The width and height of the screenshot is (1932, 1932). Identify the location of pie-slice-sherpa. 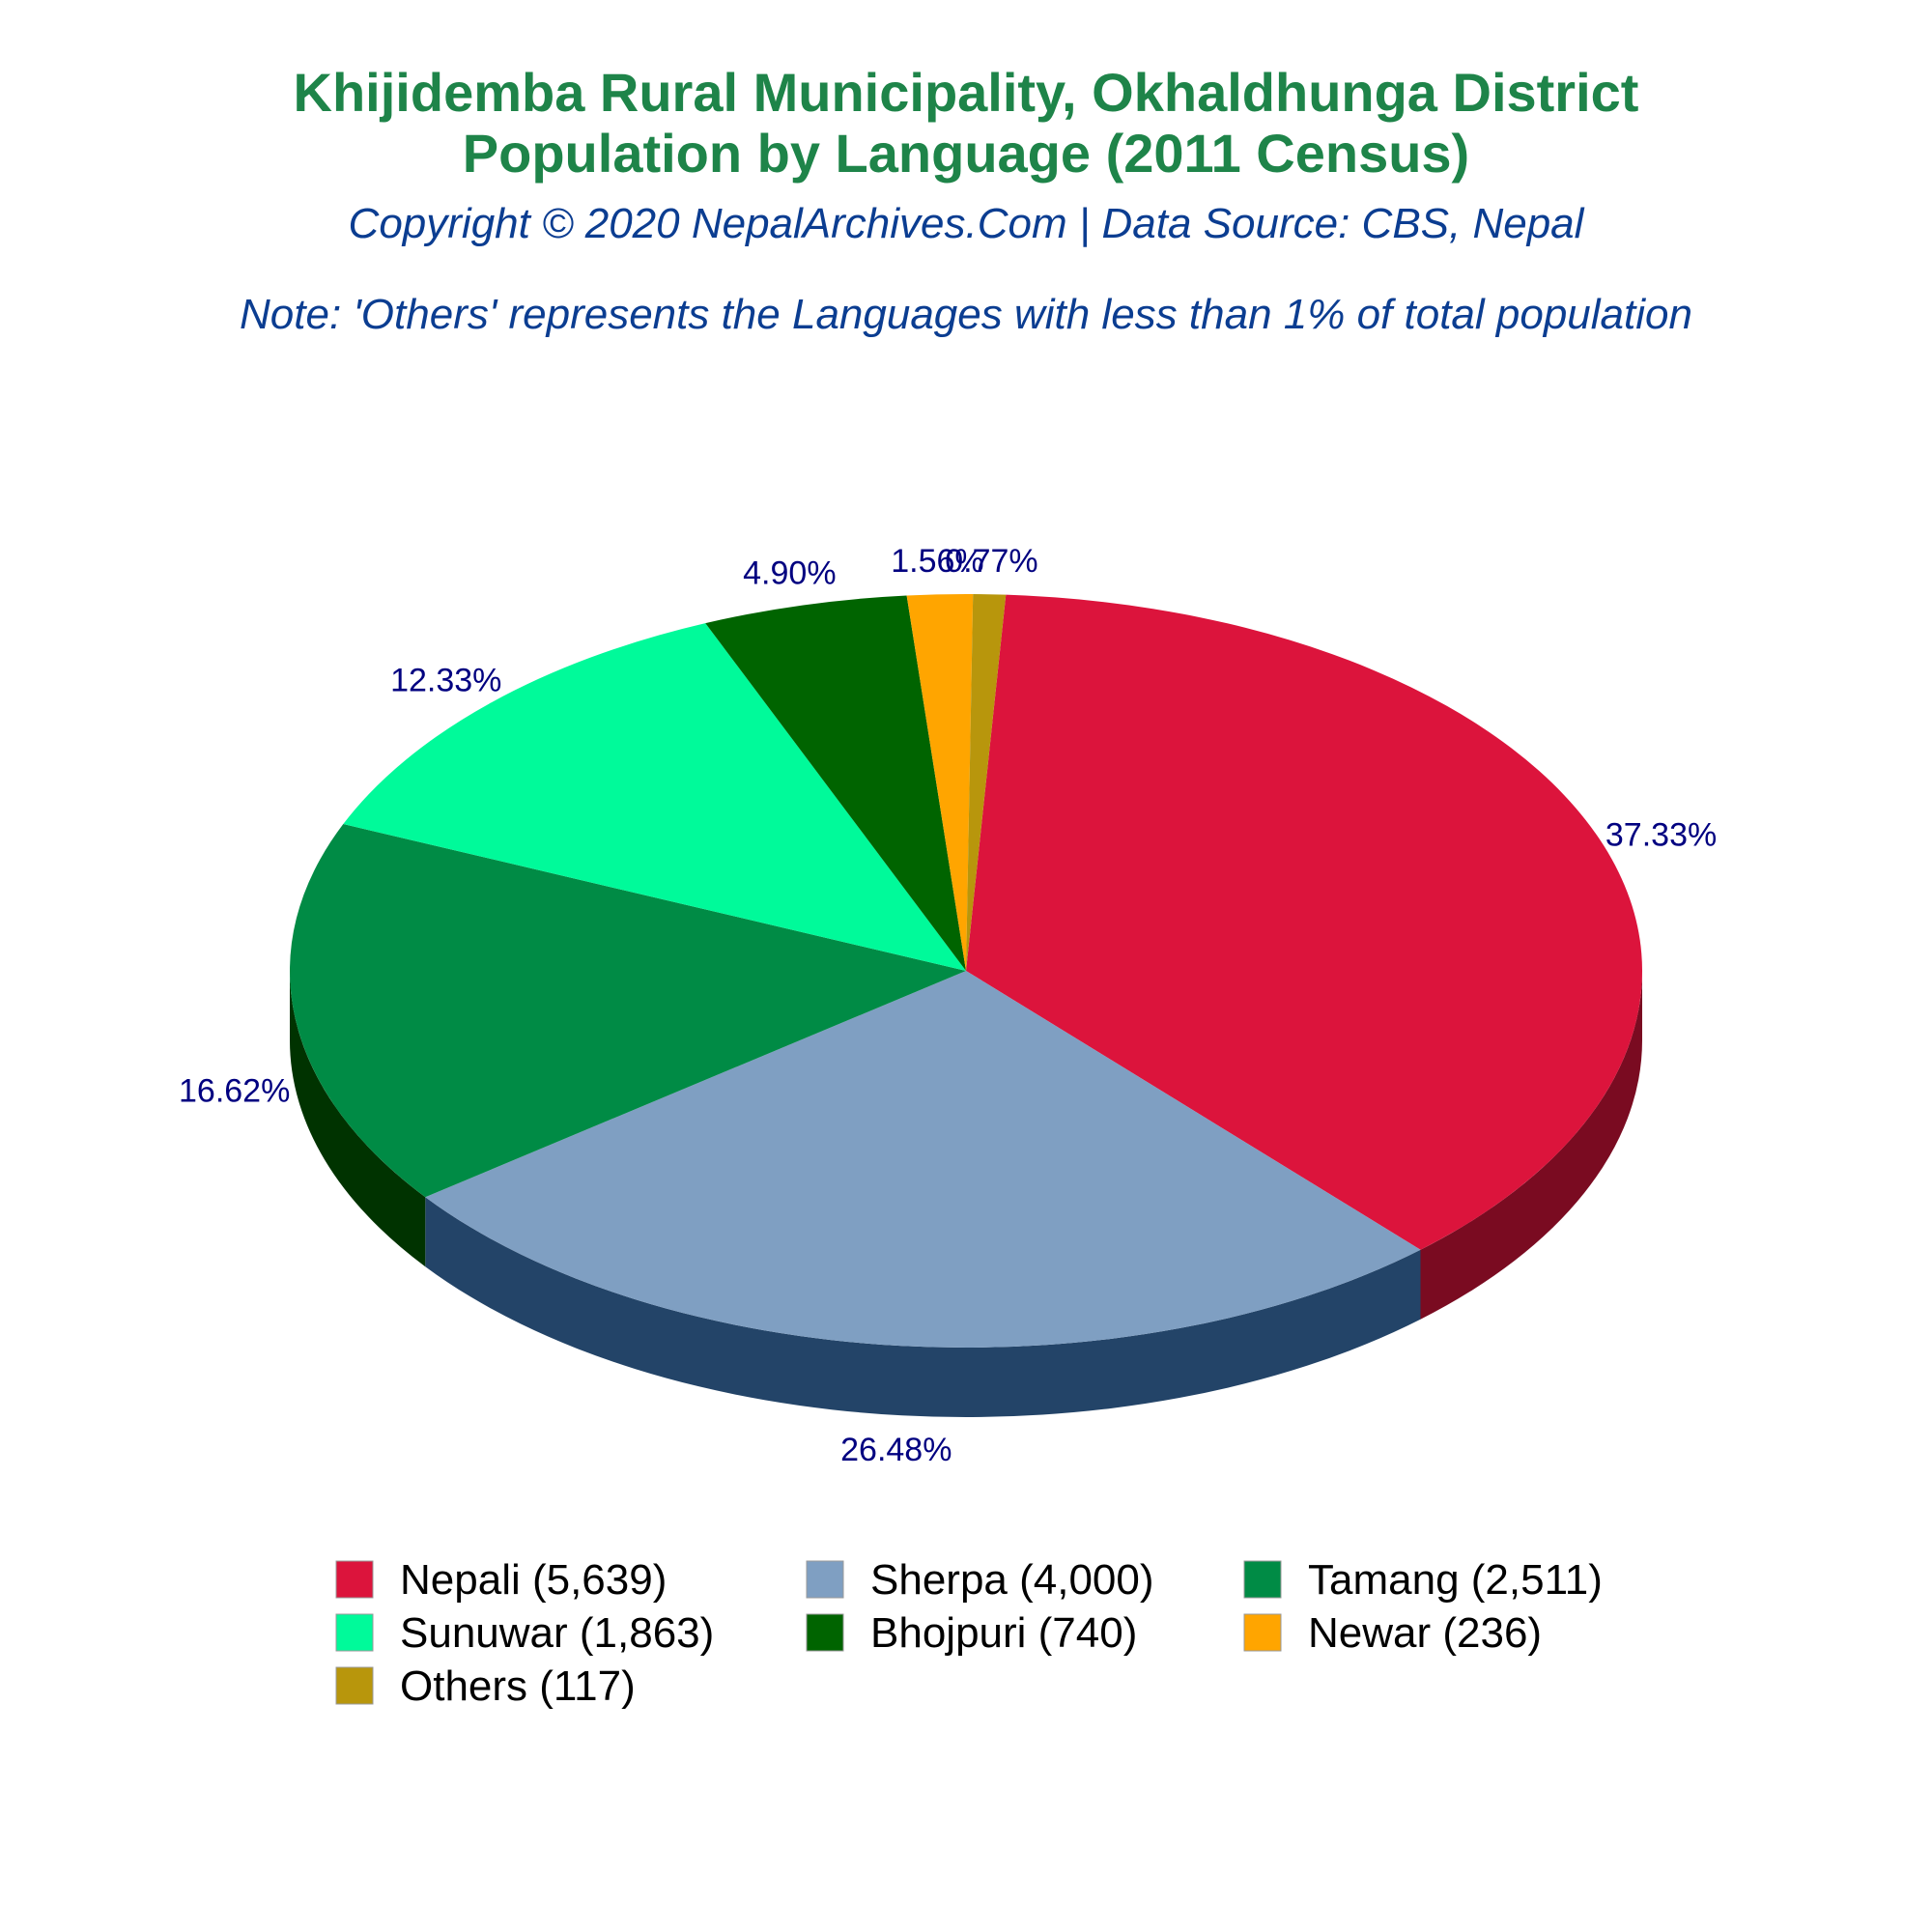
(923, 1159).